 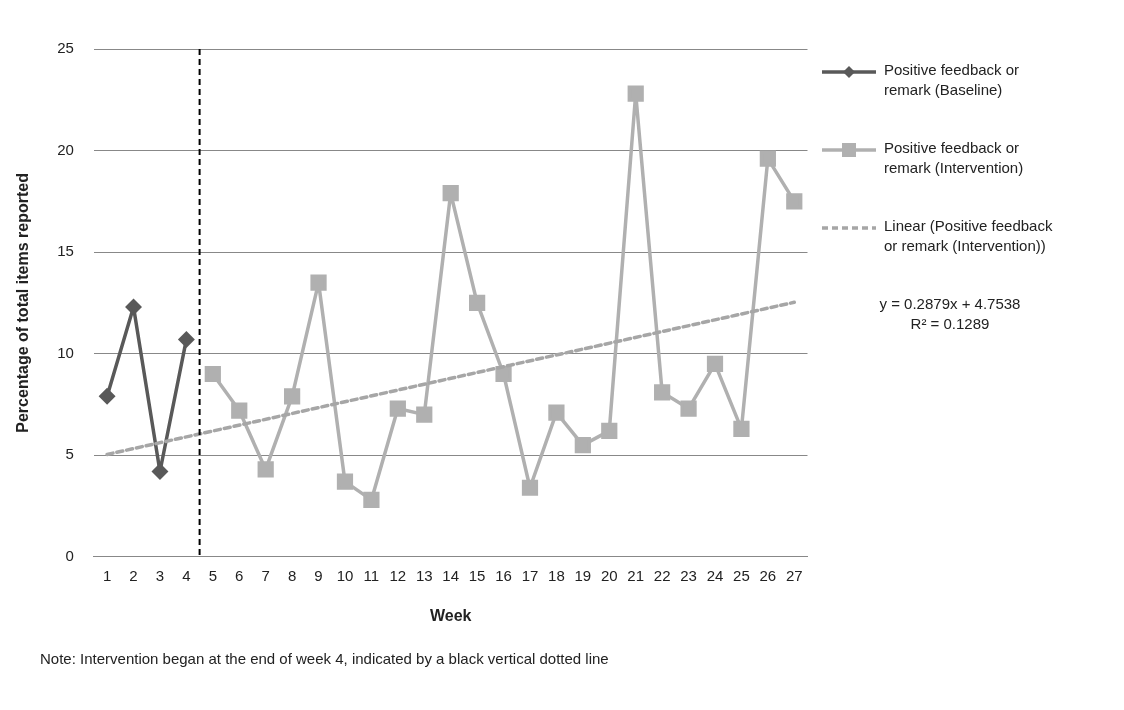 What do you see at coordinates (477, 575) in the screenshot?
I see `x-tick-label: 15` at bounding box center [477, 575].